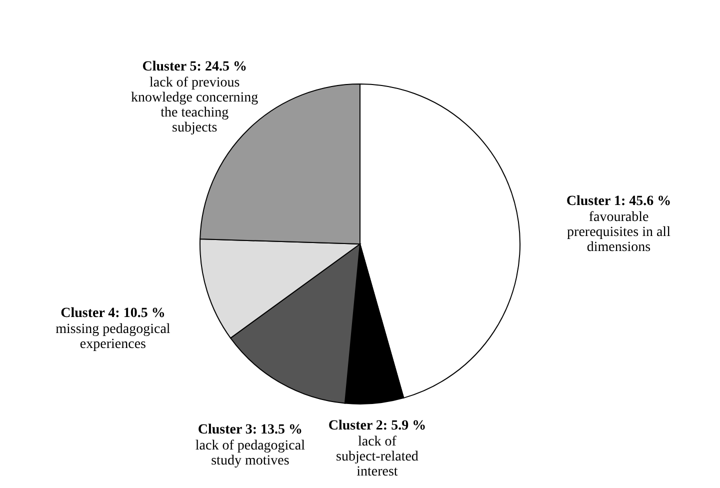 The height and width of the screenshot is (488, 720). I want to click on data-label: Cluster 1: 45.6 %, so click(619, 202).